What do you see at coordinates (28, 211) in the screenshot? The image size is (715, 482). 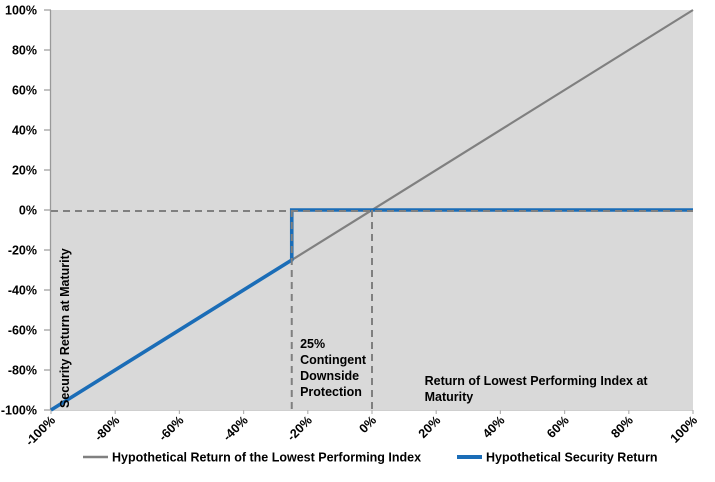 I see `y-tick-label: 0%` at bounding box center [28, 211].